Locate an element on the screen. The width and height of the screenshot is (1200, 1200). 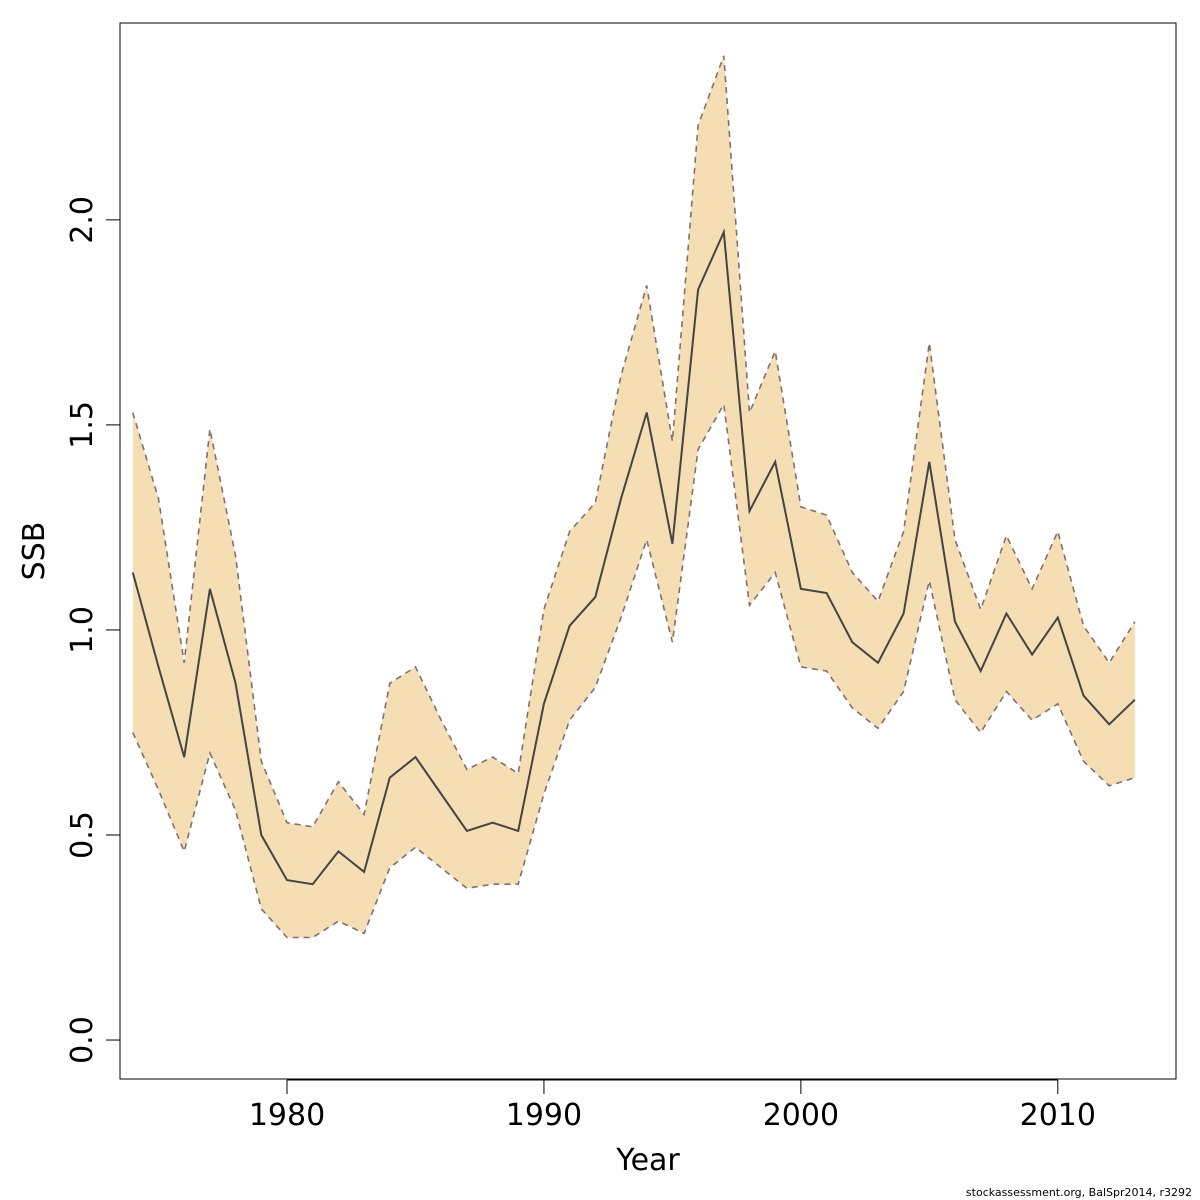
x-tick-label: 2000 is located at coordinates (801, 1115).